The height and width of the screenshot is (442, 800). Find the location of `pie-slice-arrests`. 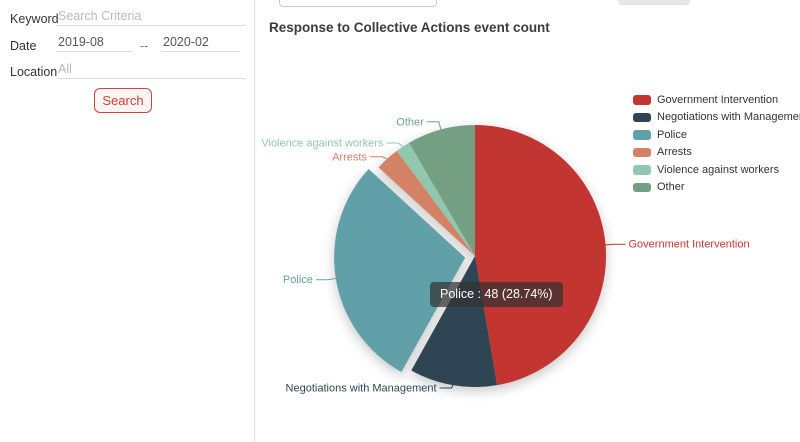

pie-slice-arrests is located at coordinates (426, 203).